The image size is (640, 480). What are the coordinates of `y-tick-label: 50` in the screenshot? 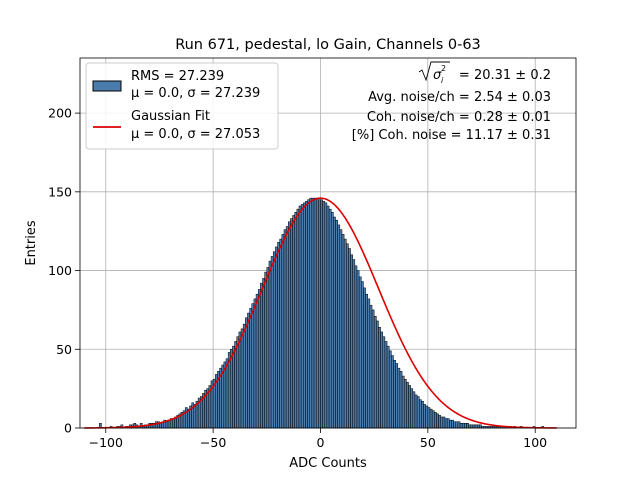 It's located at (64, 349).